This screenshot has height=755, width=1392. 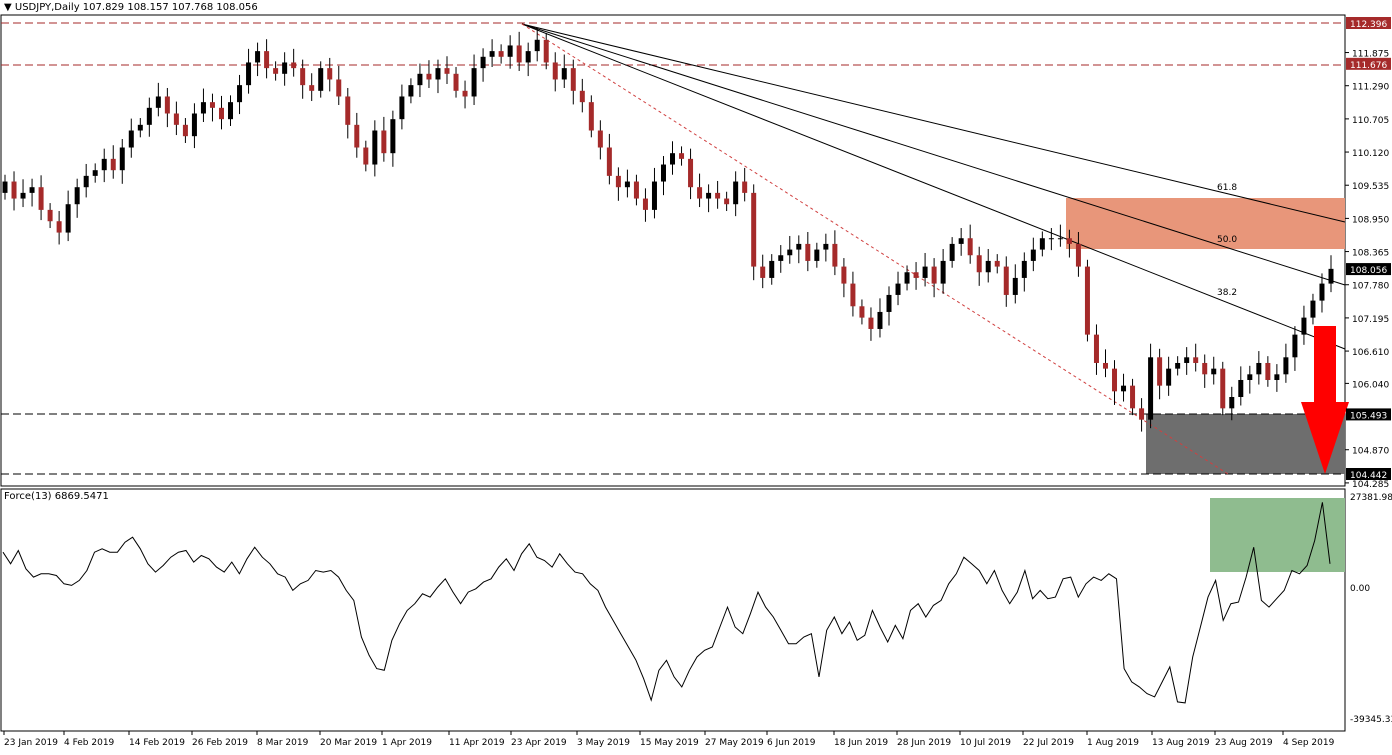 What do you see at coordinates (1368, 25) in the screenshot?
I see `price-tick-label: 112.396` at bounding box center [1368, 25].